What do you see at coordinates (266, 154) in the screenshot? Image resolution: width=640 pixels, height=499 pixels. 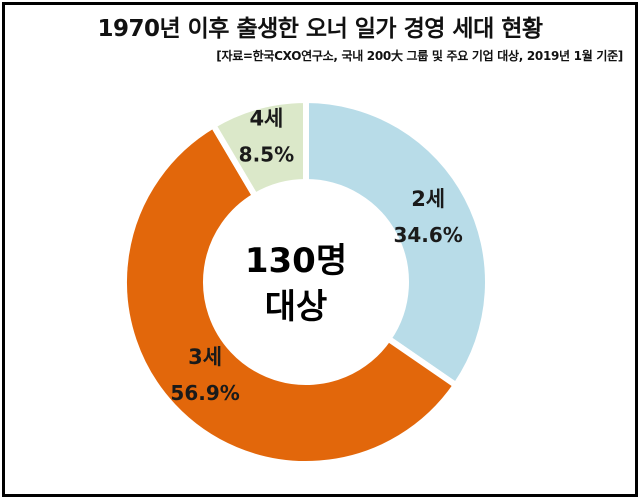 I see `slice-percent-label: 8.5%` at bounding box center [266, 154].